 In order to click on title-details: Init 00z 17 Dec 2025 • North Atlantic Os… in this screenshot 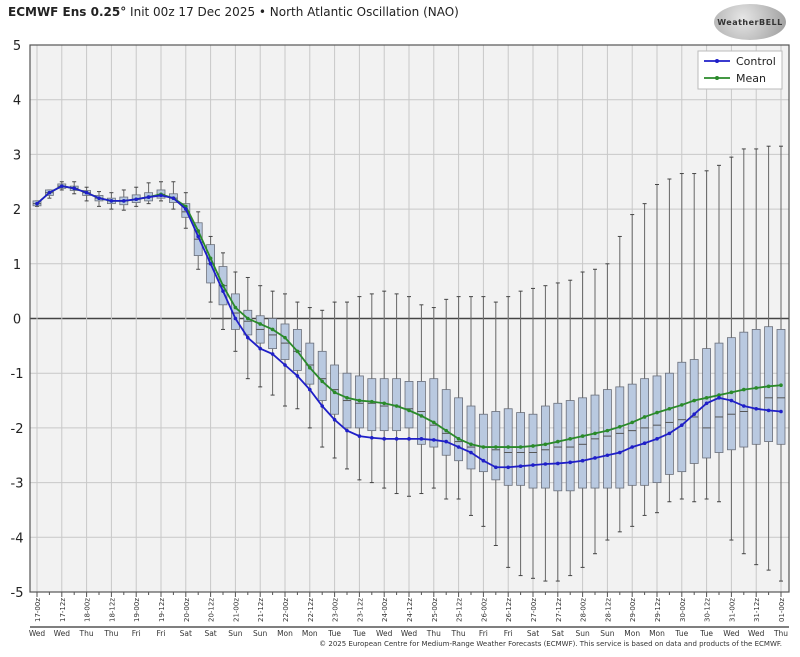, I will do `click(292, 12)`.